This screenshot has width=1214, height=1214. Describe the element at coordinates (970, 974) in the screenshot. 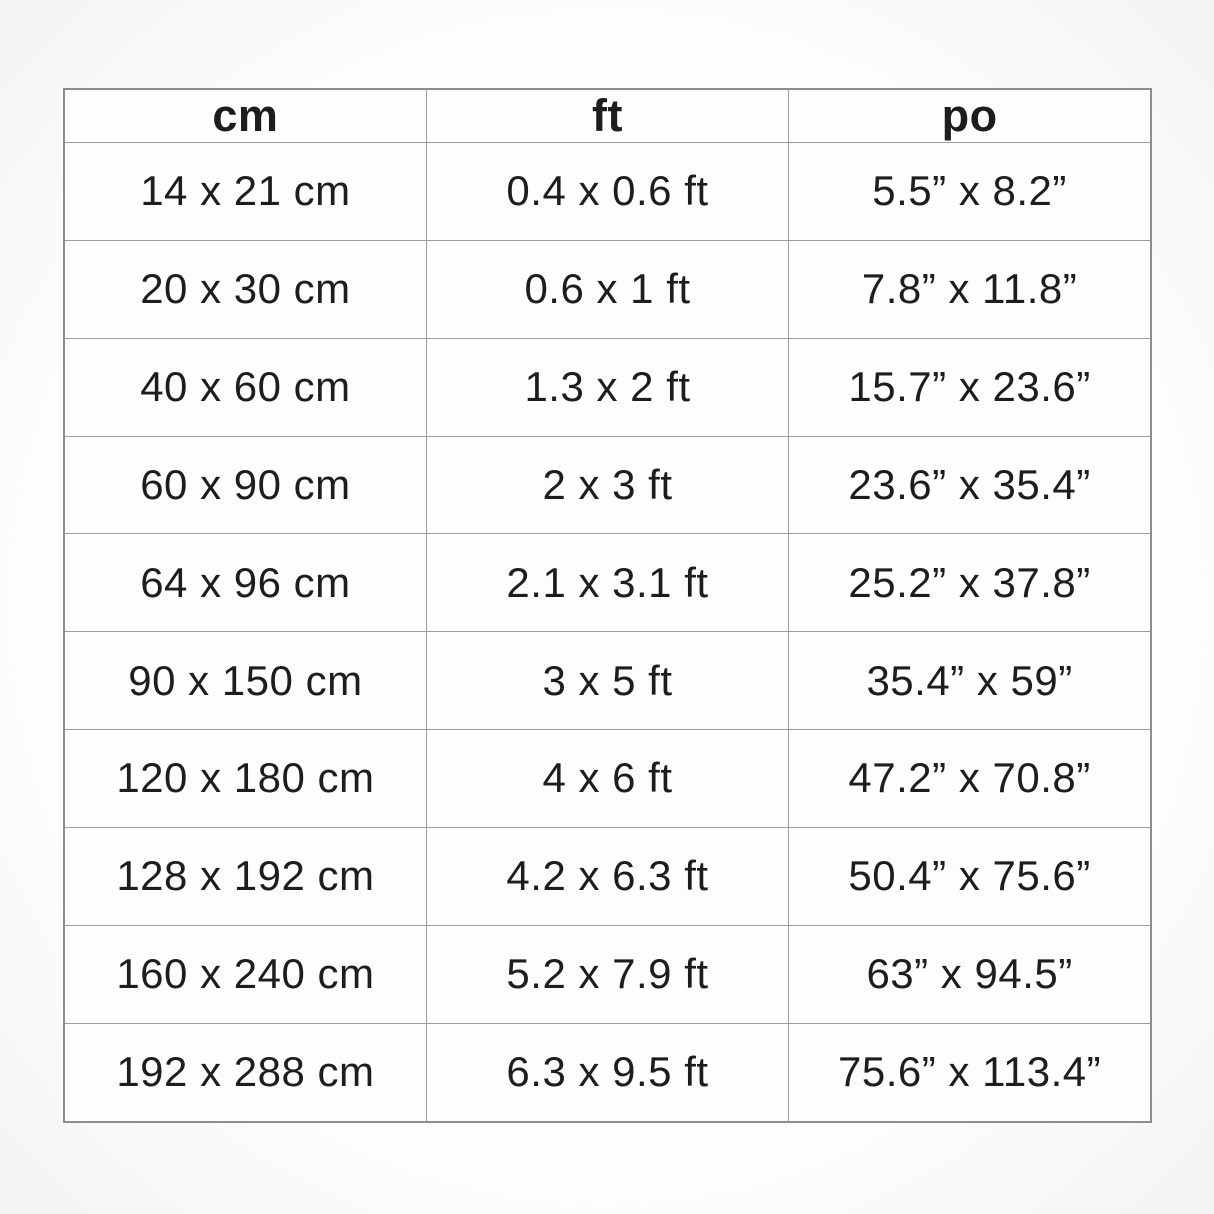

I see `table-cell: 63” x 94.5”` at that location.